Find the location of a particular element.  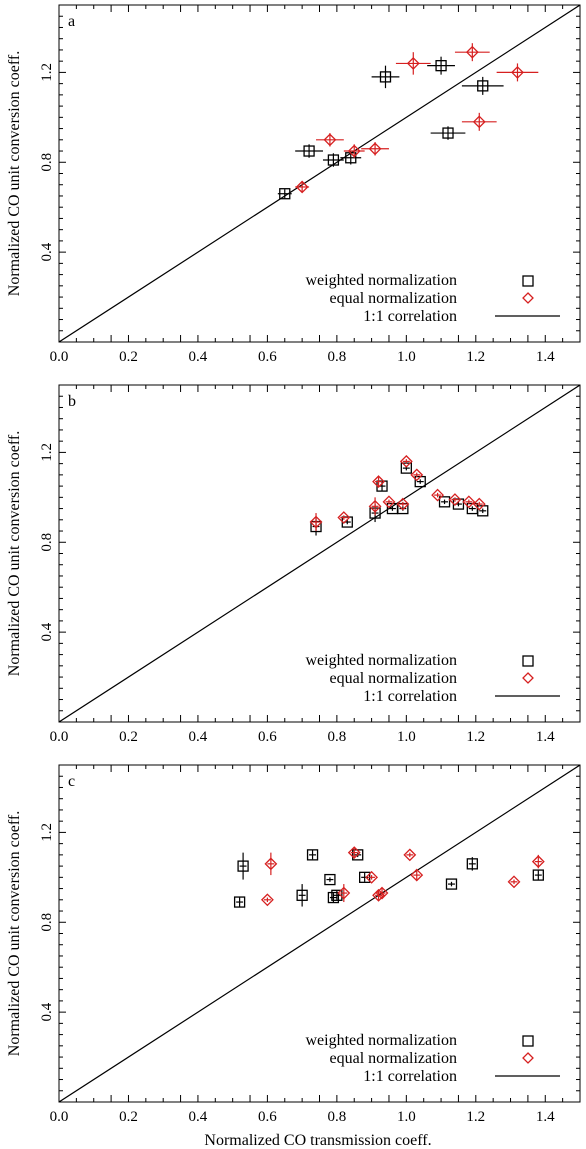

legend-square-icon is located at coordinates (528, 1041).